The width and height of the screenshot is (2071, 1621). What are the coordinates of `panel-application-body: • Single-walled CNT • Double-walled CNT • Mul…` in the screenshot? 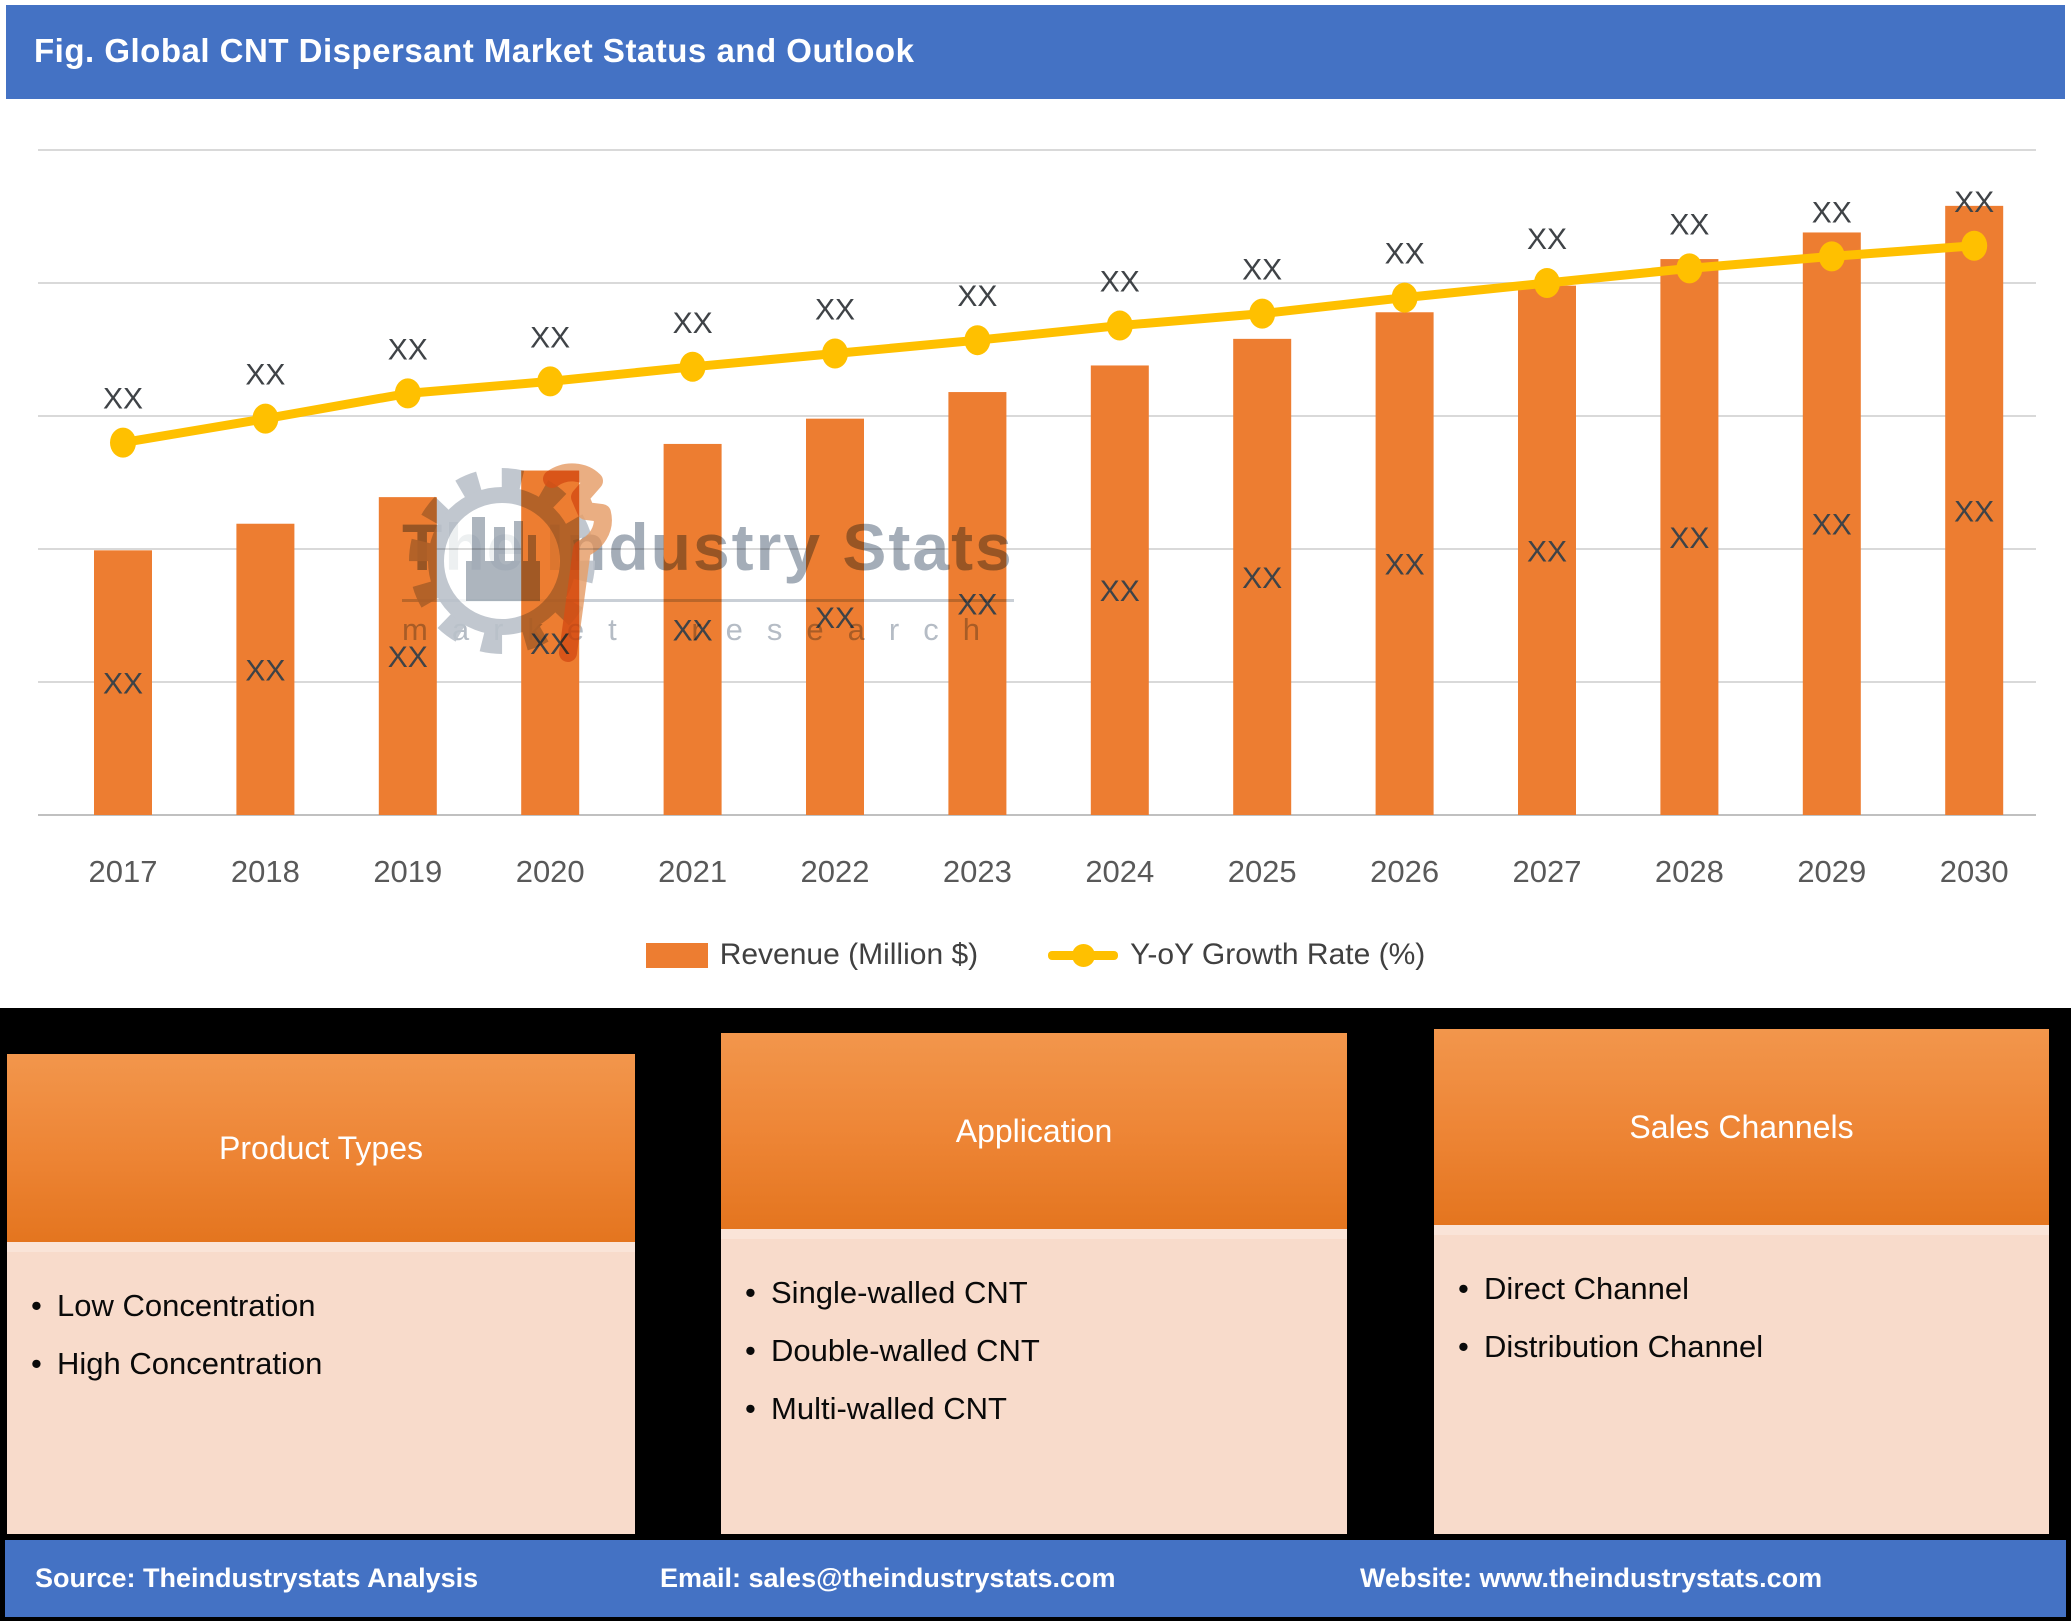 It's located at (1034, 1381).